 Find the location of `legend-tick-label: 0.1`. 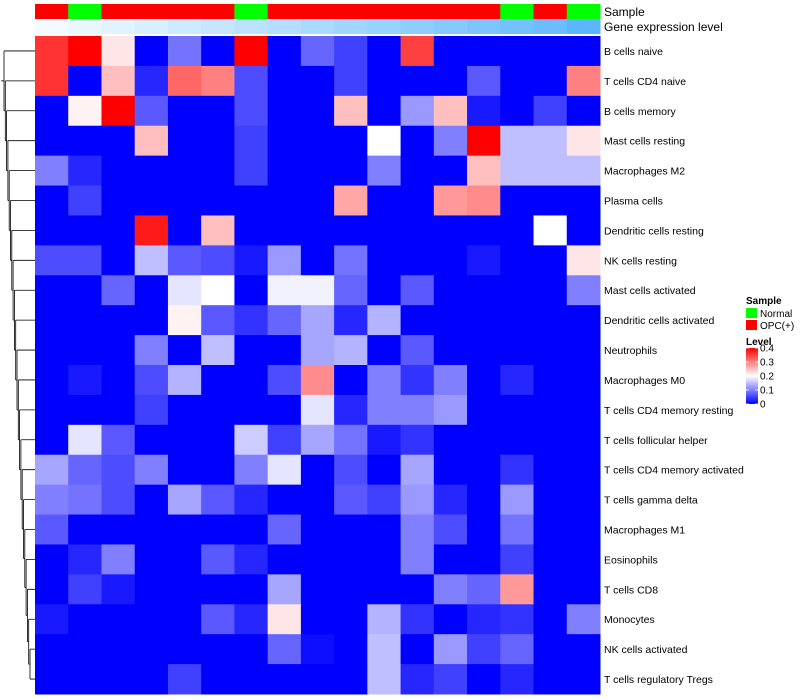

legend-tick-label: 0.1 is located at coordinates (767, 391).